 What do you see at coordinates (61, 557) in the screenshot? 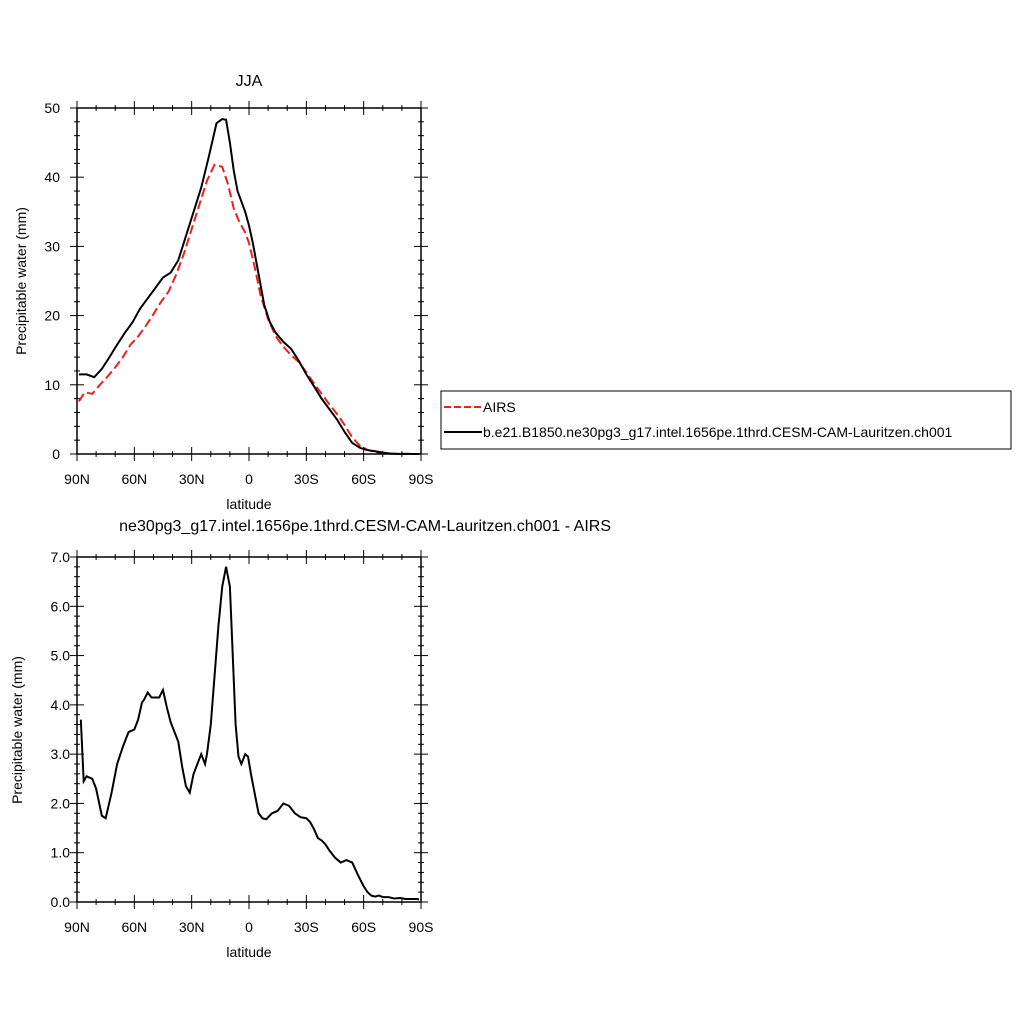
I see `bottom-y-tick-label: 7.0` at bounding box center [61, 557].